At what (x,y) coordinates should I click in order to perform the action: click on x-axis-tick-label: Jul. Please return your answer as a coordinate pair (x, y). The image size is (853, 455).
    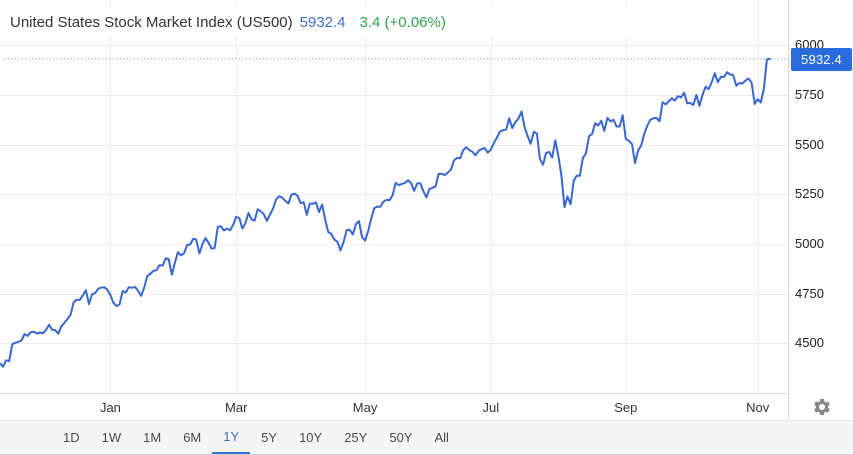
    Looking at the image, I should click on (491, 407).